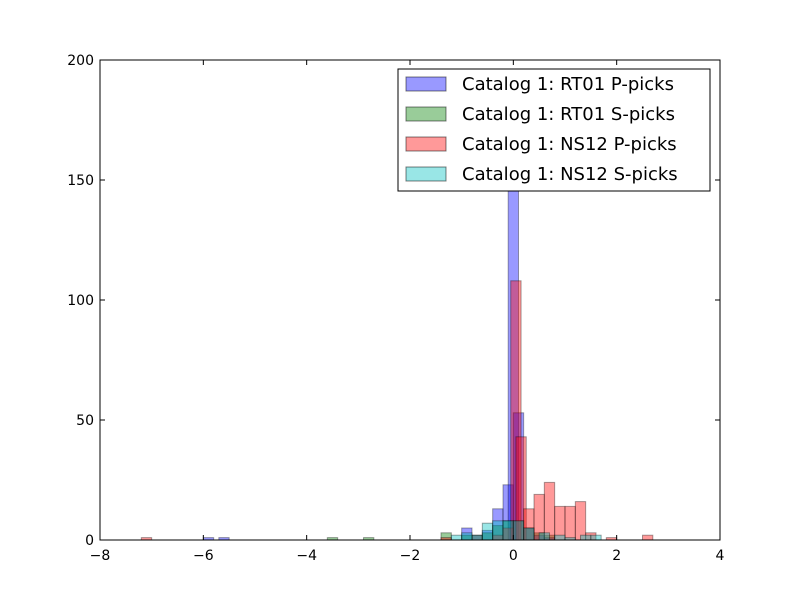 This screenshot has width=800, height=600. What do you see at coordinates (80, 181) in the screenshot?
I see `y-tick-label: 150` at bounding box center [80, 181].